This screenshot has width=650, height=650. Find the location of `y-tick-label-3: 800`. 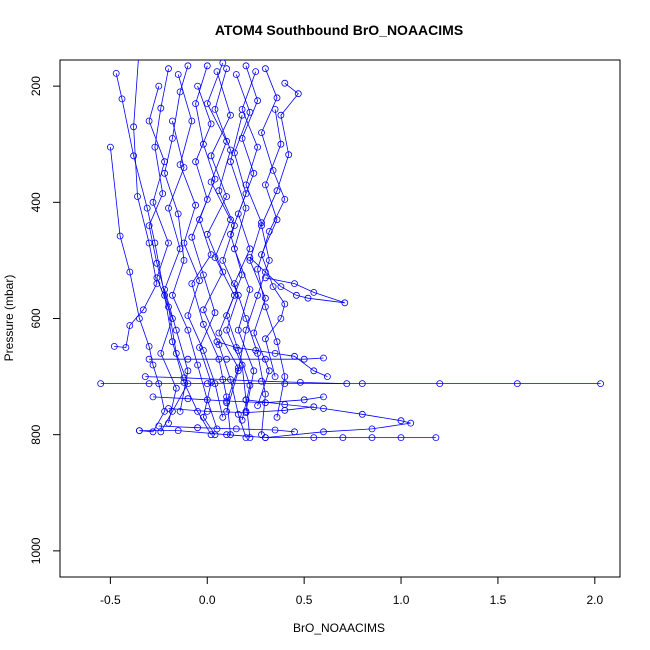

y-tick-label-3: 800 is located at coordinates (36, 434).